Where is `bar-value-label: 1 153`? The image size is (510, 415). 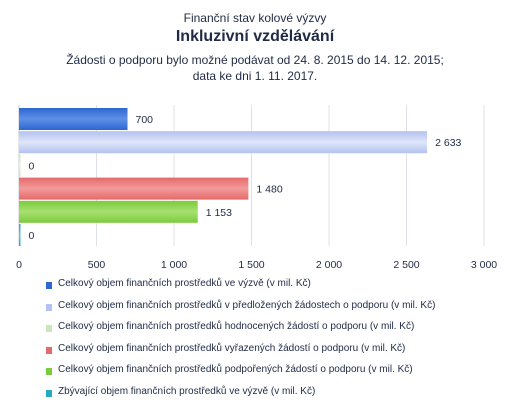
bar-value-label: 1 153 is located at coordinates (219, 213).